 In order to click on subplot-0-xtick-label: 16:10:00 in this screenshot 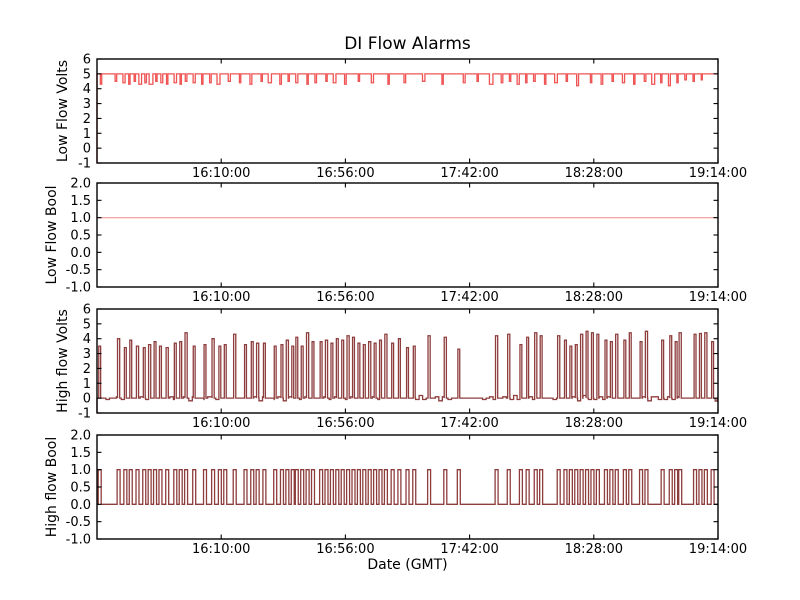, I will do `click(221, 173)`.